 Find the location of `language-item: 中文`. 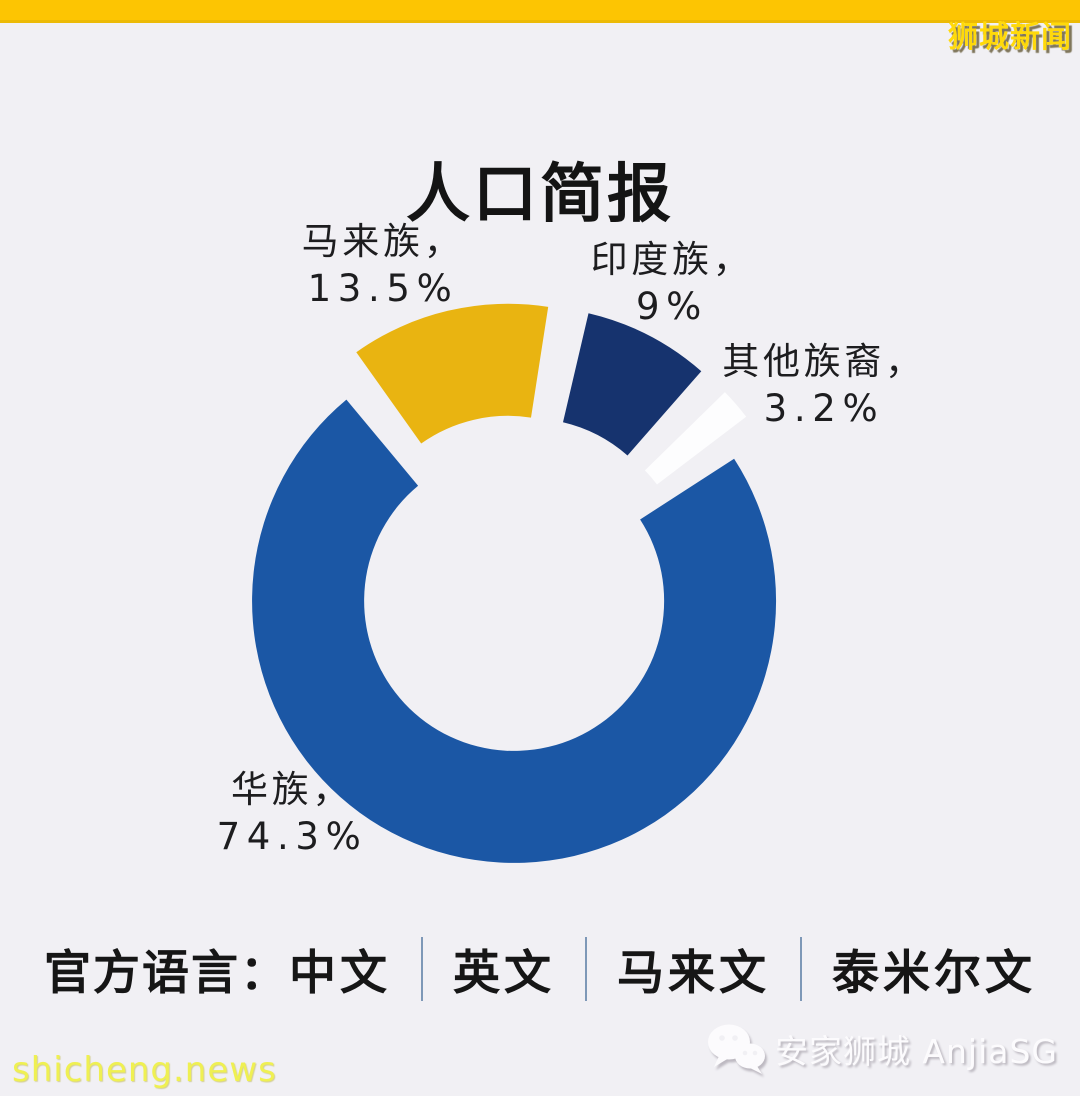

language-item: 中文 is located at coordinates (340, 973).